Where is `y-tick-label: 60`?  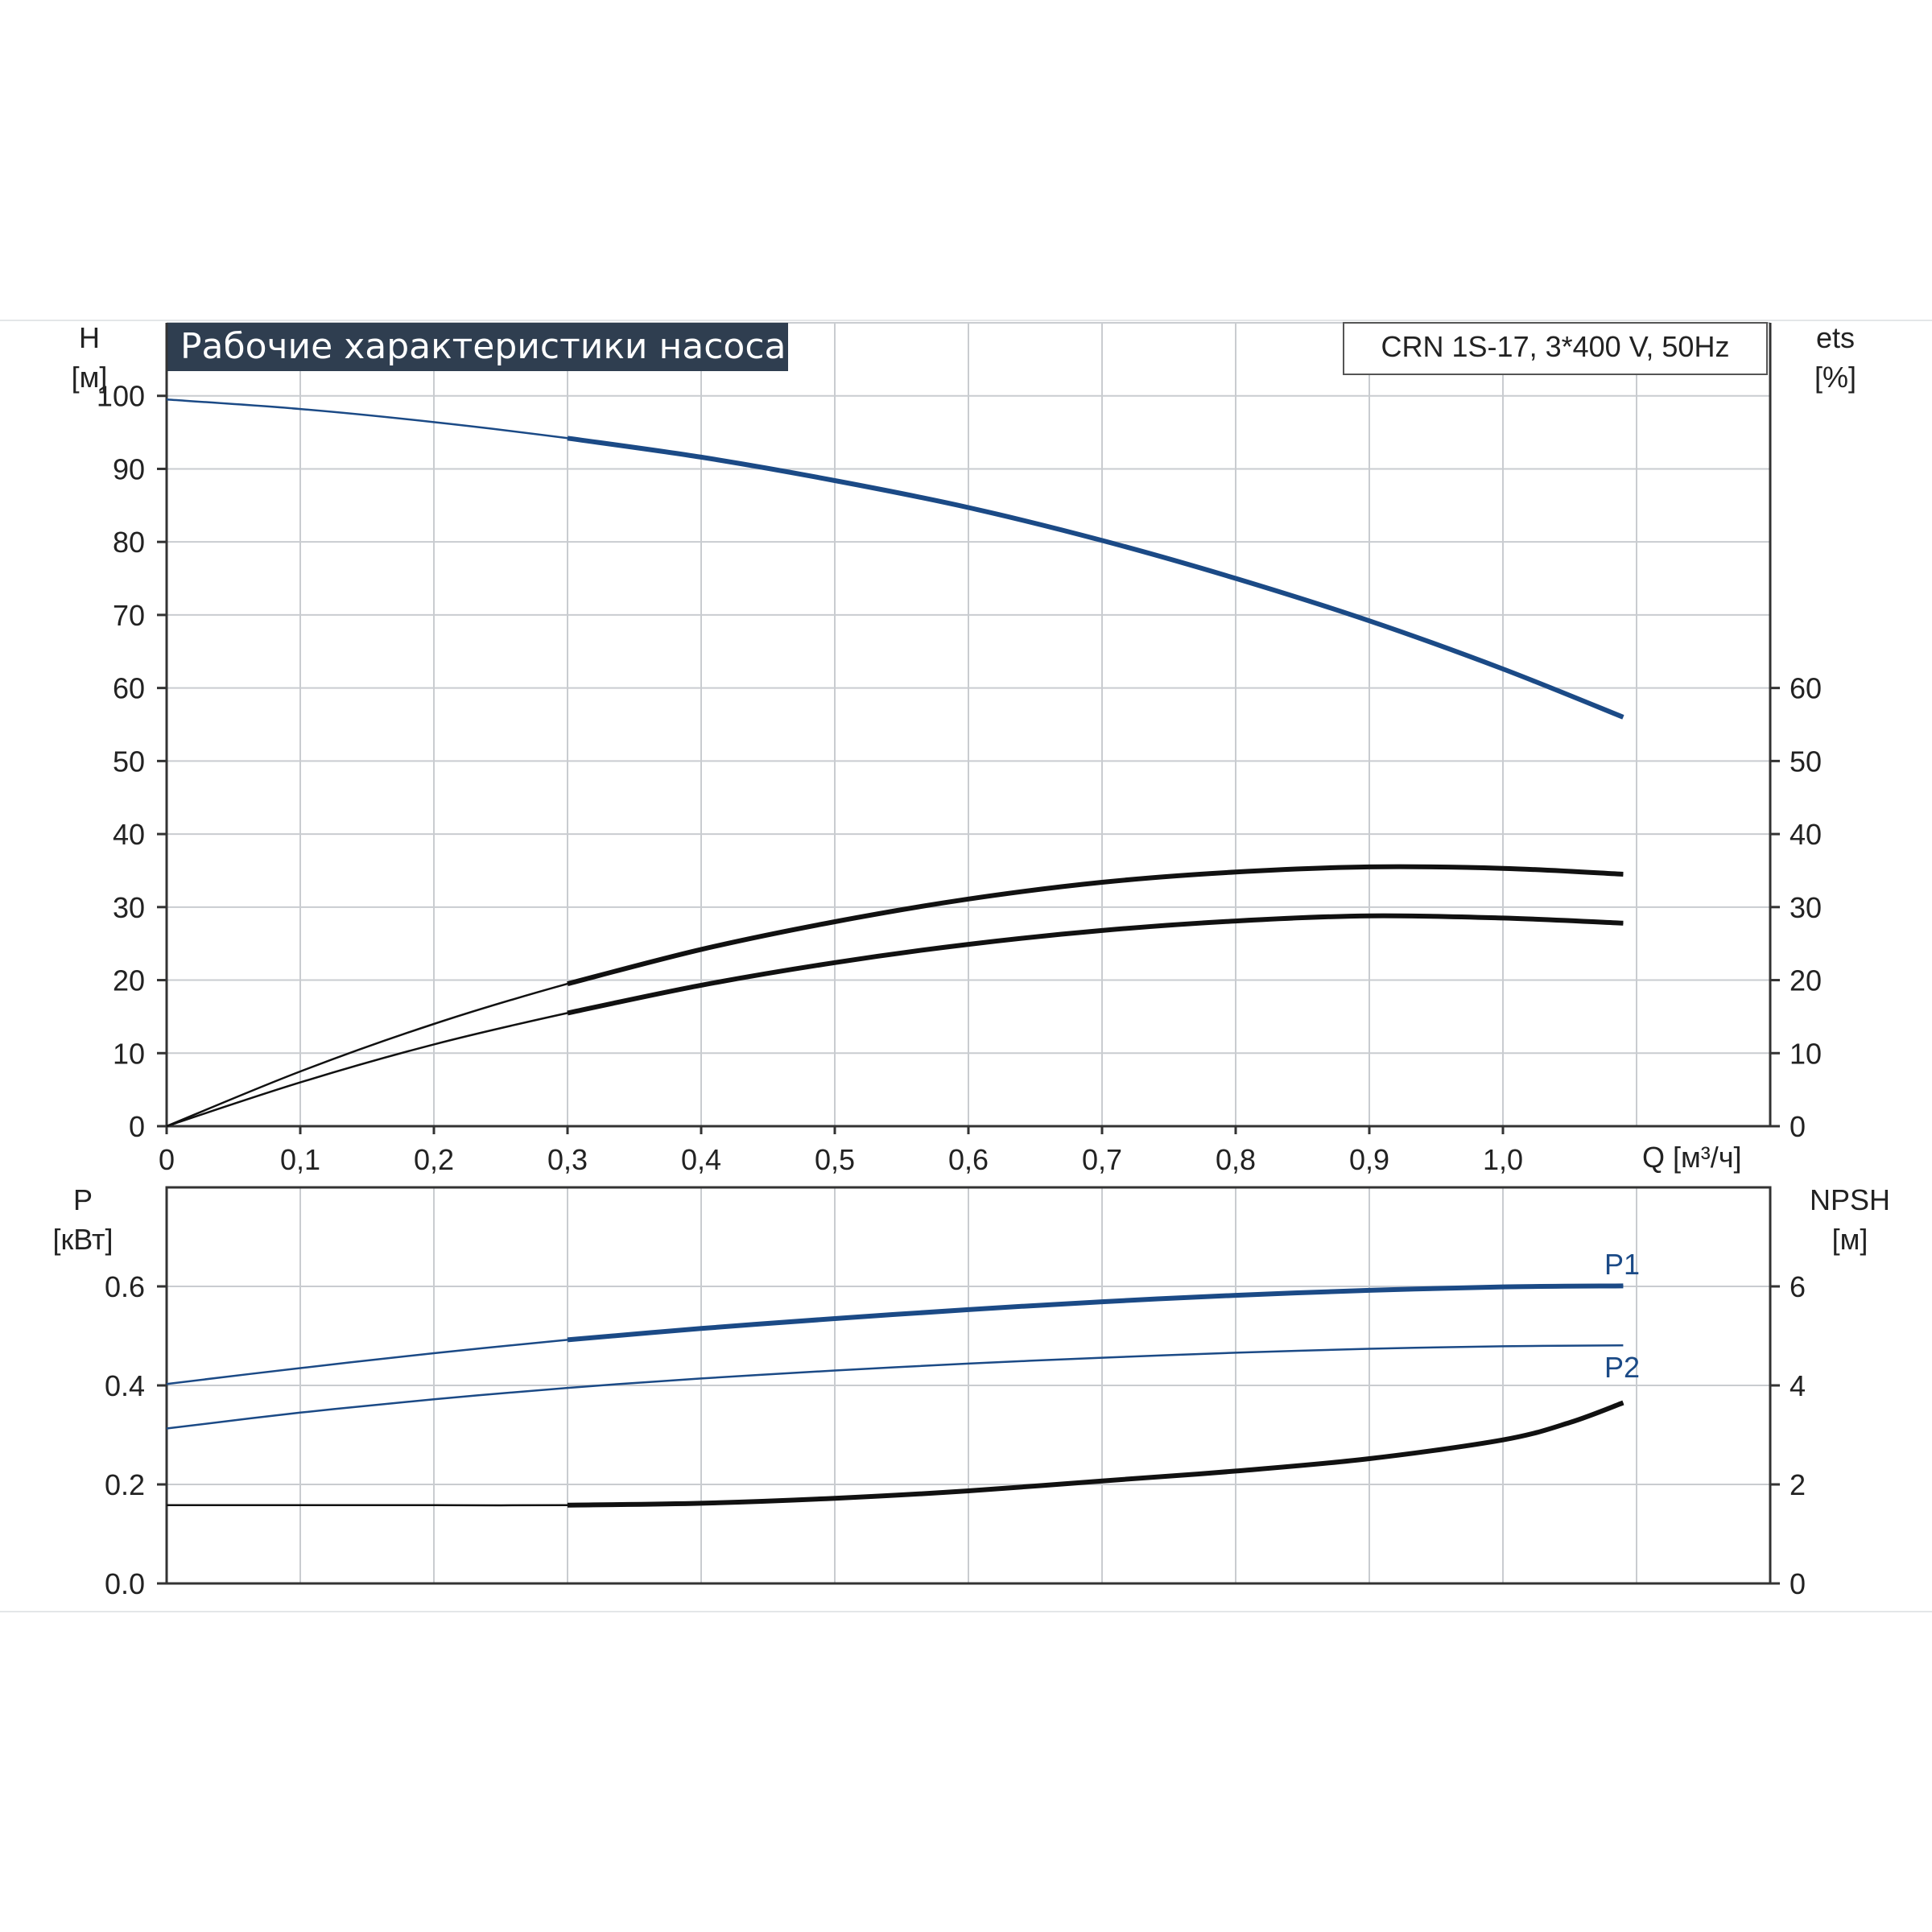 y-tick-label: 60 is located at coordinates (129, 688).